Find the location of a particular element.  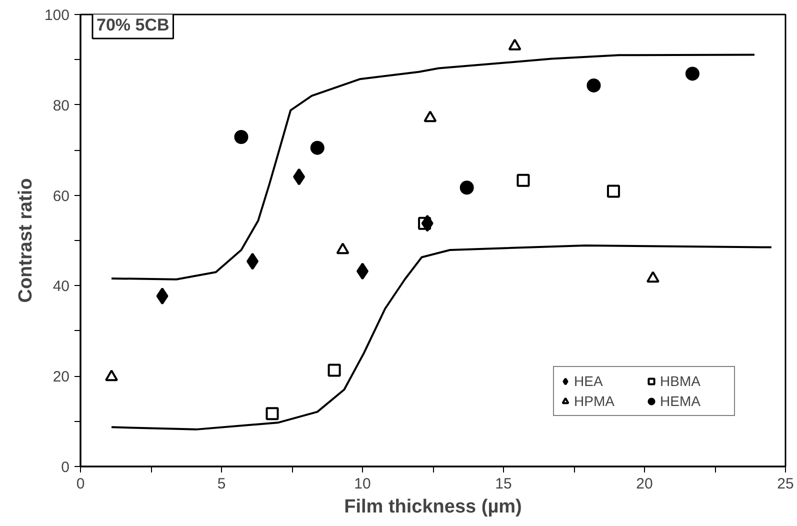

x-tick-label: 25 is located at coordinates (785, 484).